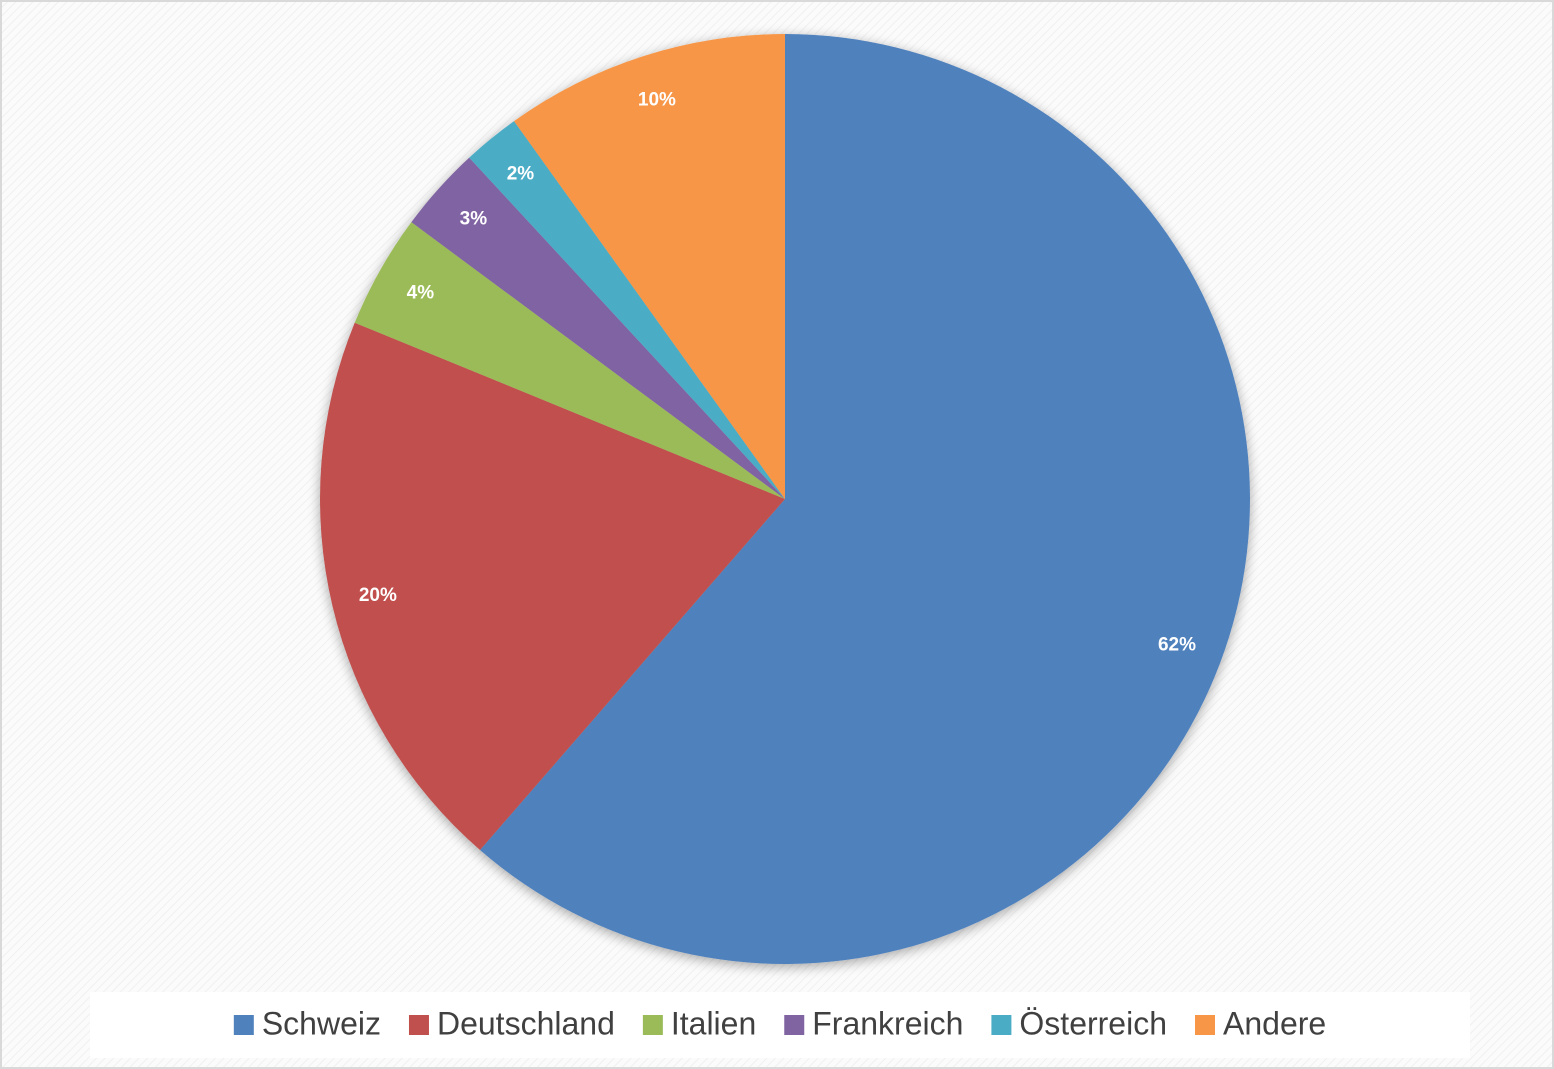  I want to click on legend-label: Frankreich, so click(887, 1023).